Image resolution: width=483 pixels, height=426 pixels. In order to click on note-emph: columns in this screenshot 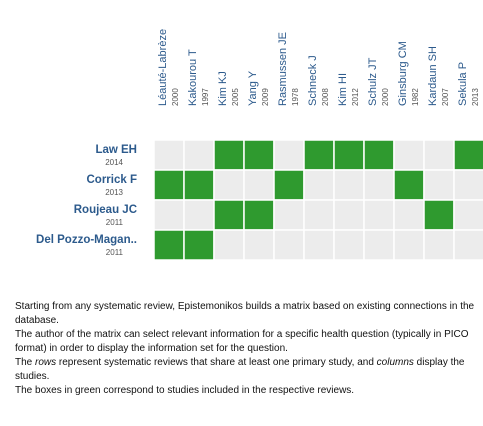, I will do `click(395, 362)`.